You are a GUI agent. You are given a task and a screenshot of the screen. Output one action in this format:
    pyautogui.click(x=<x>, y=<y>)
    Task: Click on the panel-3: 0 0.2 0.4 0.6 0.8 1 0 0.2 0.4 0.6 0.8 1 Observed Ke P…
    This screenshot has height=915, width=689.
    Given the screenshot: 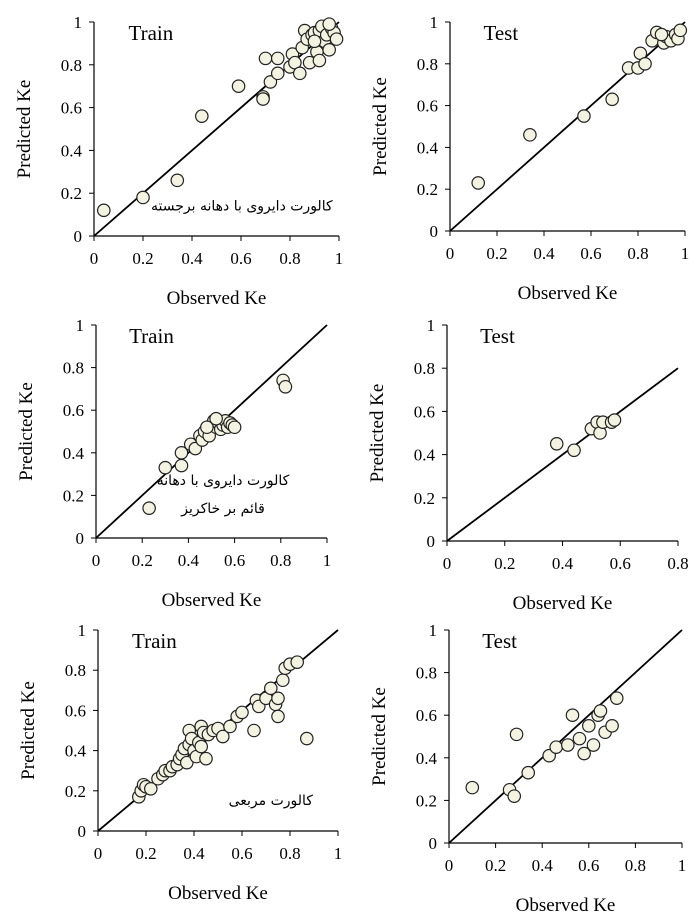 What is the action you would take?
    pyautogui.click(x=173, y=463)
    